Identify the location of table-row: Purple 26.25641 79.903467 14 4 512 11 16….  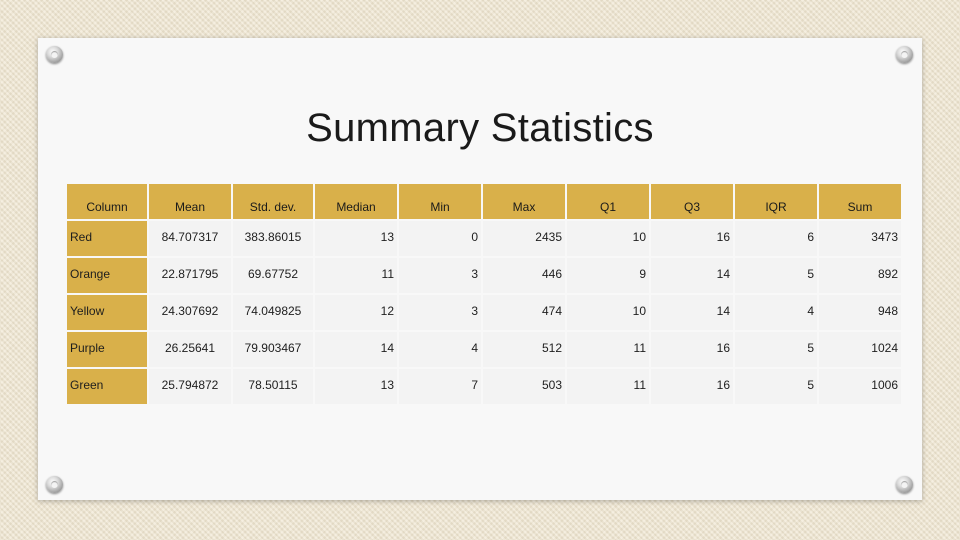
(484, 349).